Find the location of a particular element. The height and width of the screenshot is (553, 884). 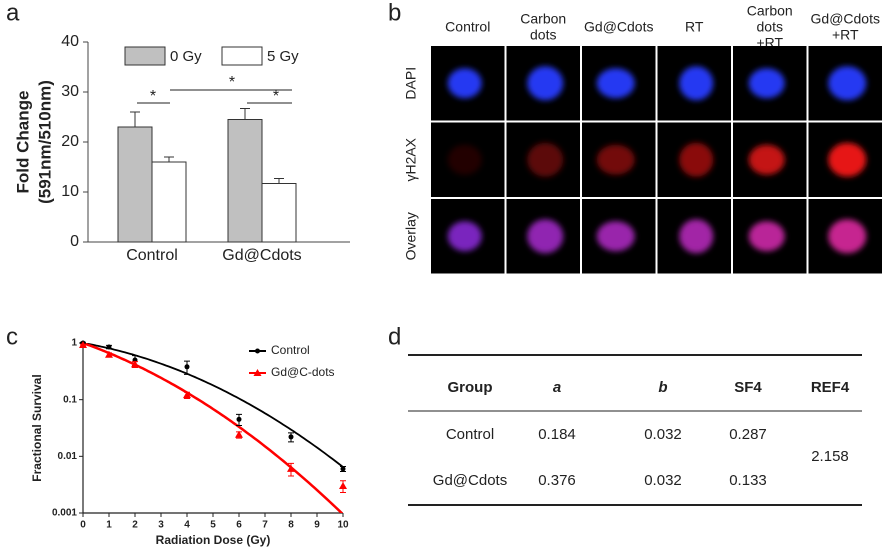

x-axis-label: Radiation Dose (Gy) is located at coordinates (213, 540).